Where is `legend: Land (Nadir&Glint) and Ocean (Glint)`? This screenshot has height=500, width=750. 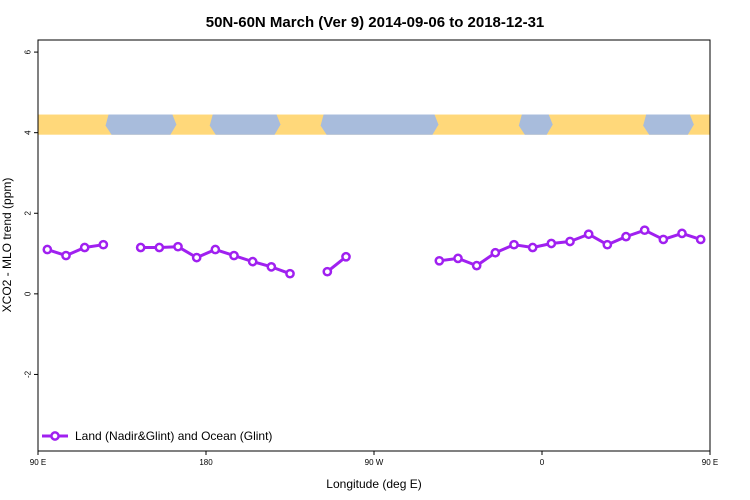 legend: Land (Nadir&Glint) and Ocean (Glint) is located at coordinates (157, 436).